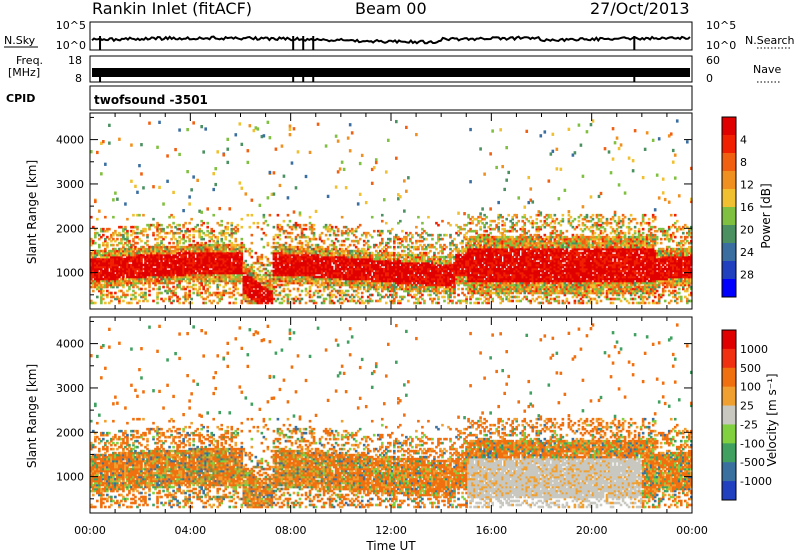  Describe the element at coordinates (391, 72) in the screenshot. I see `freq-trace` at that location.